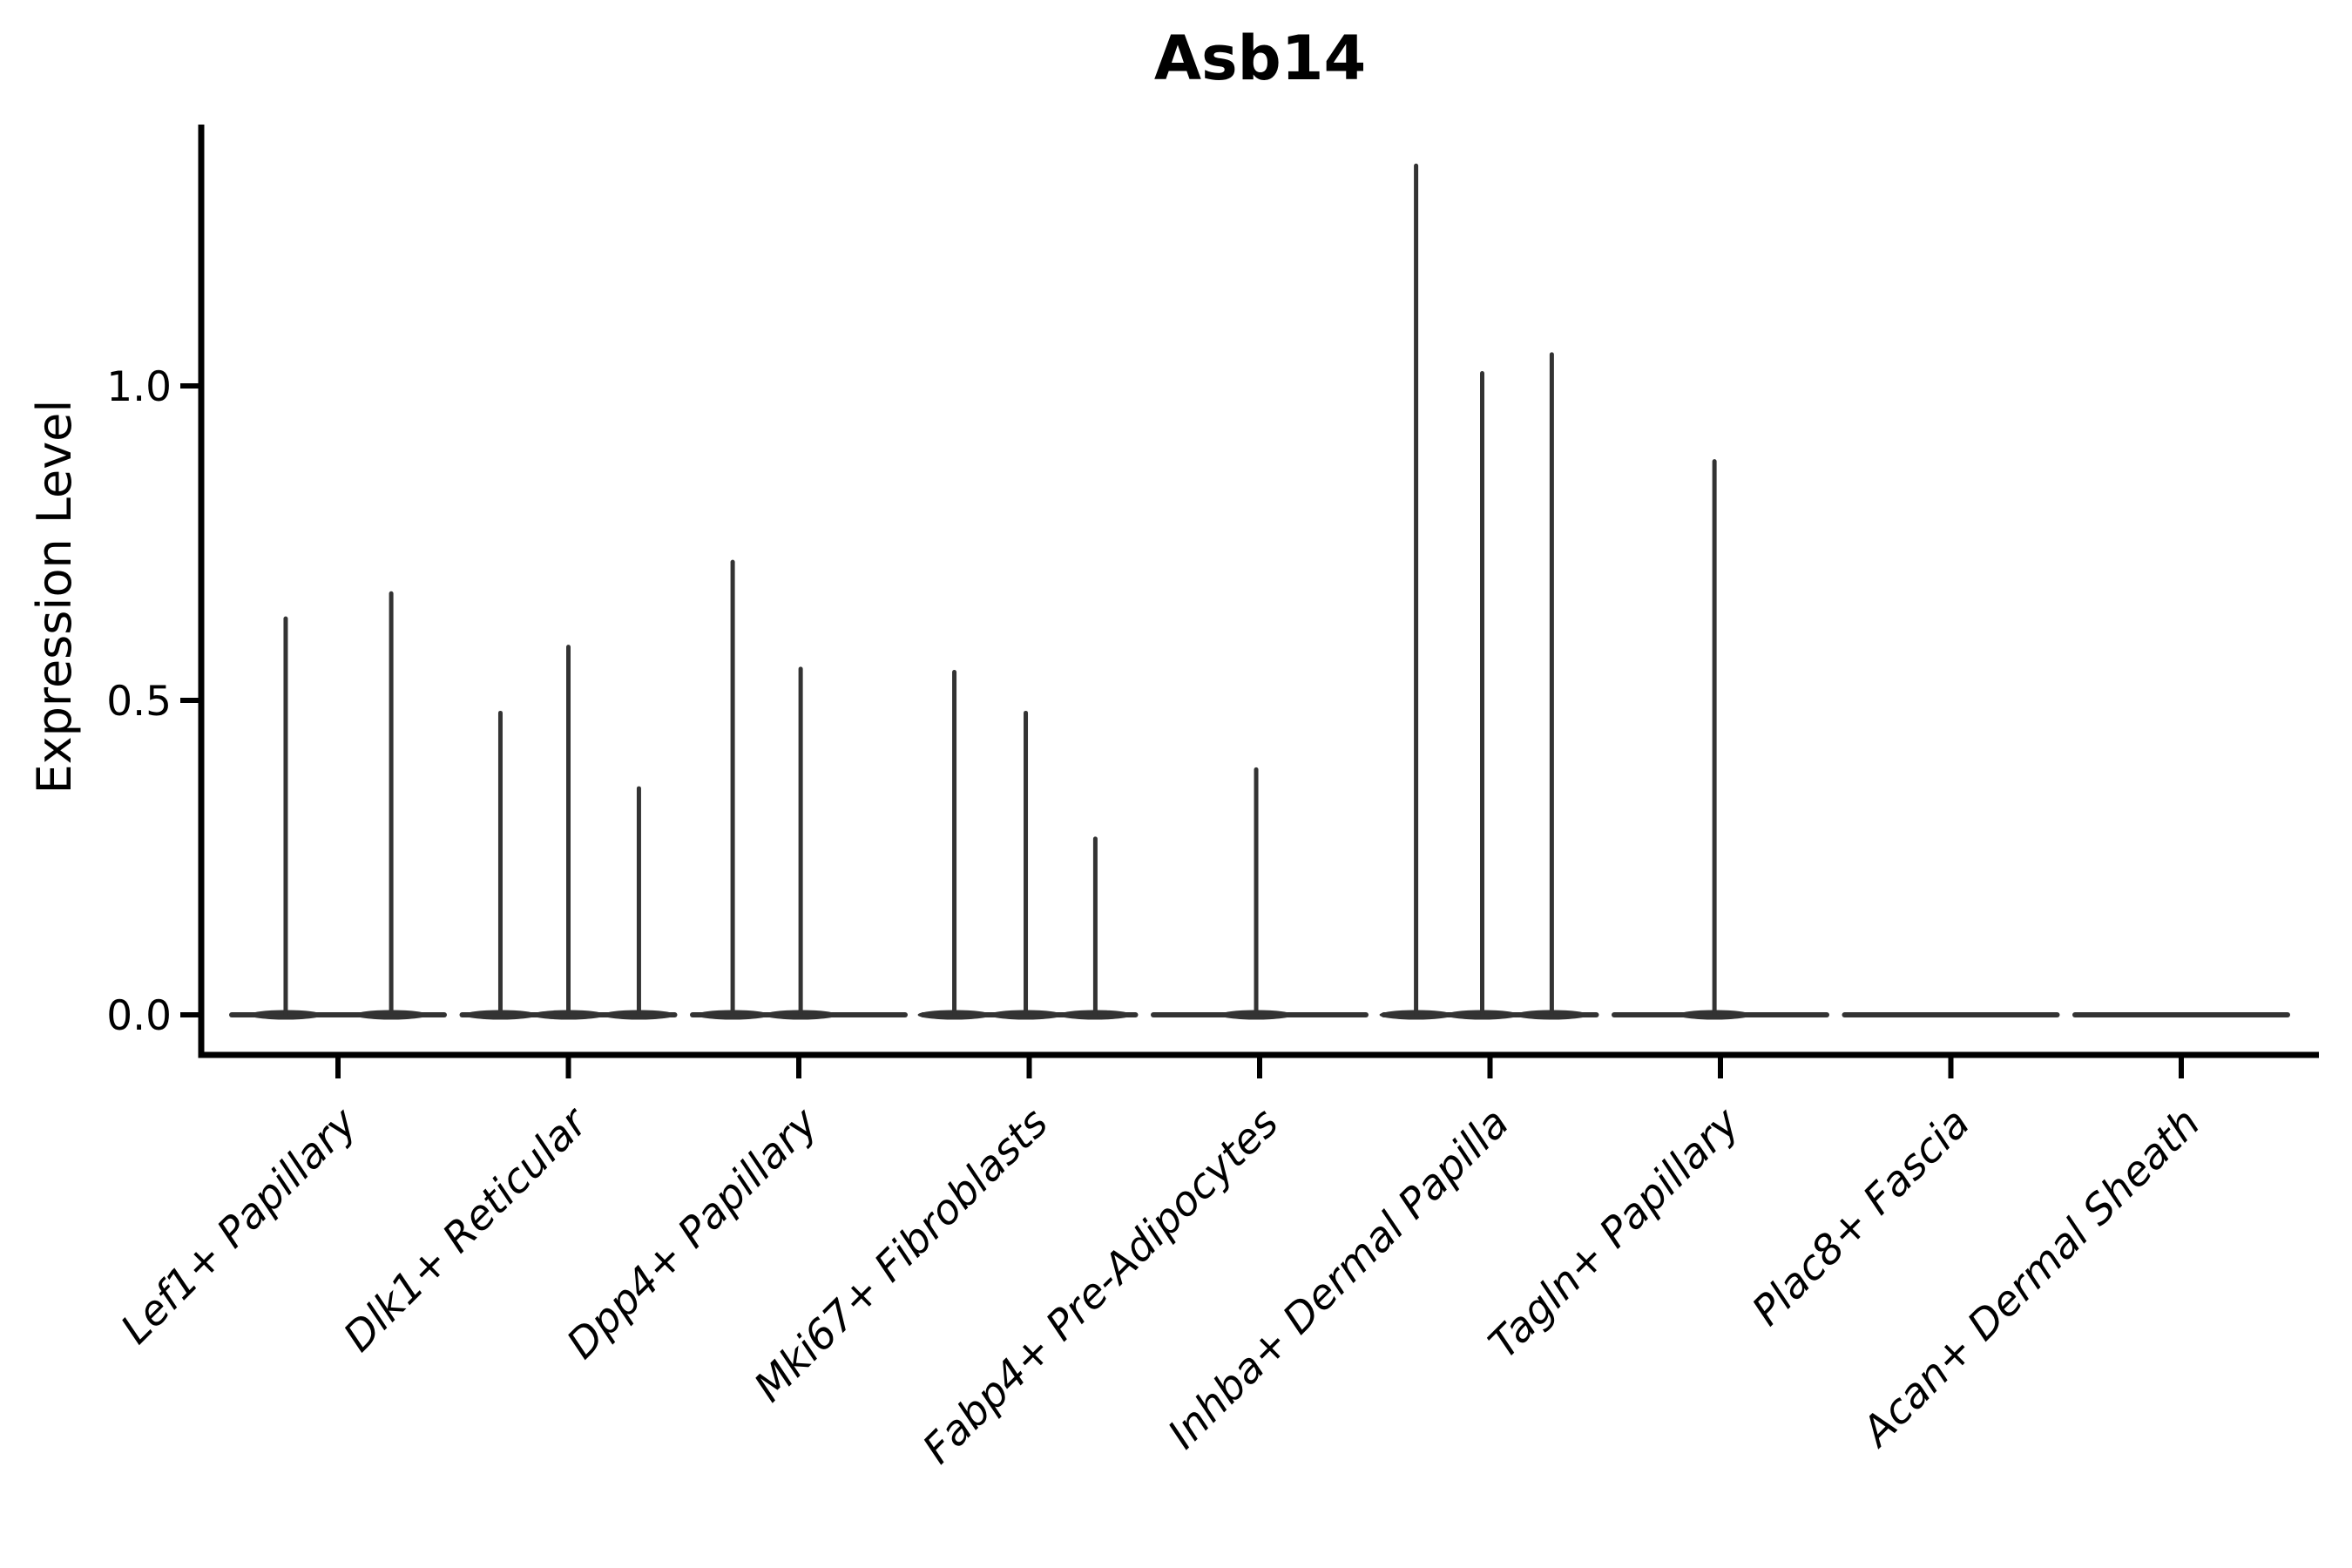 This screenshot has width=2352, height=1568. Describe the element at coordinates (466, 1230) in the screenshot. I see `x-tick-label: Dlk1+ Reticular` at that location.